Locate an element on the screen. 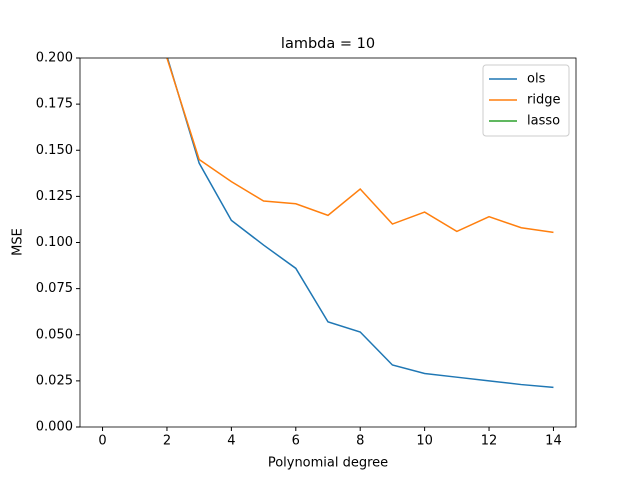  y-tick-label: 0.200 is located at coordinates (54, 58).